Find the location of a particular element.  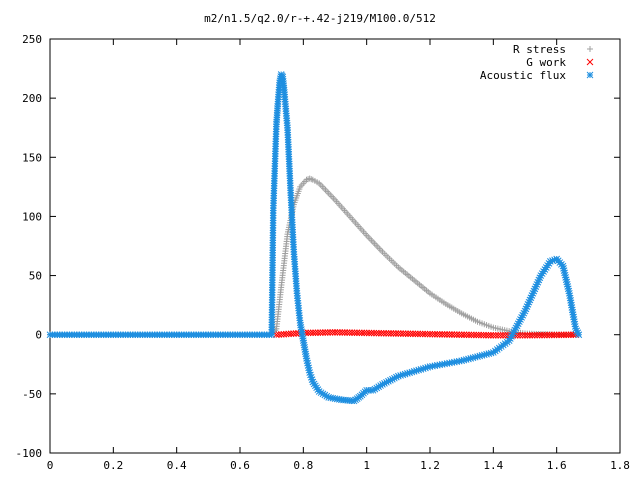

x-tick-label: 1.2 is located at coordinates (430, 465).